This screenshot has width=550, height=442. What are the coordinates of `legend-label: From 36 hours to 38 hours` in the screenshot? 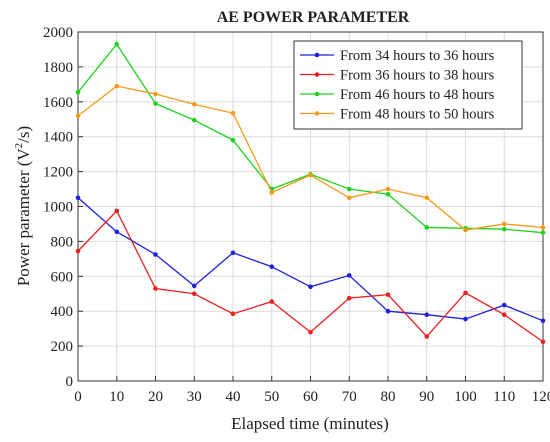 It's located at (417, 76).